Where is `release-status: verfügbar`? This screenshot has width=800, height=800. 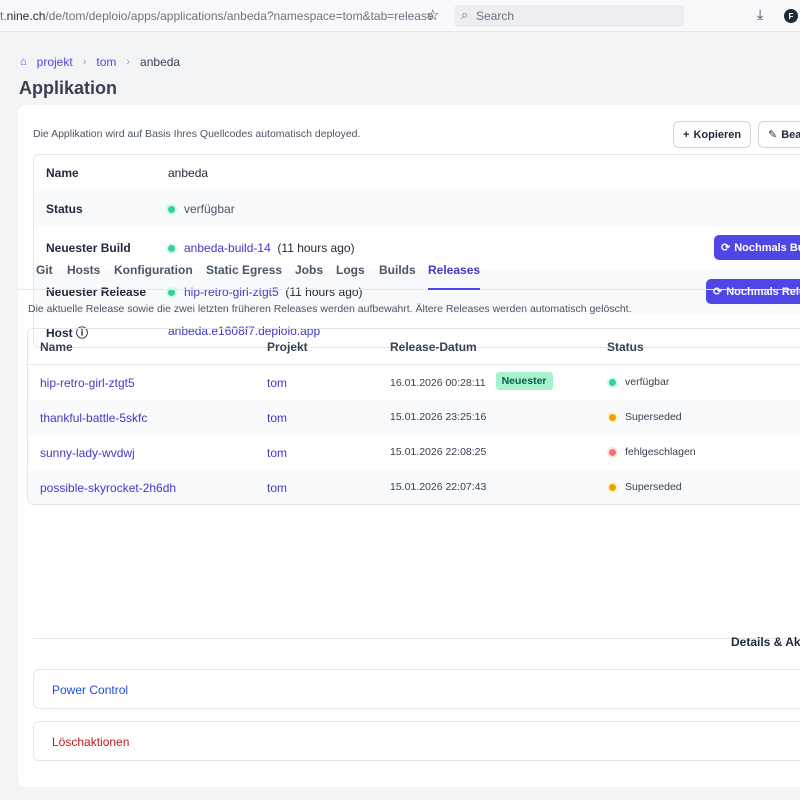
release-status: verfügbar is located at coordinates (639, 382).